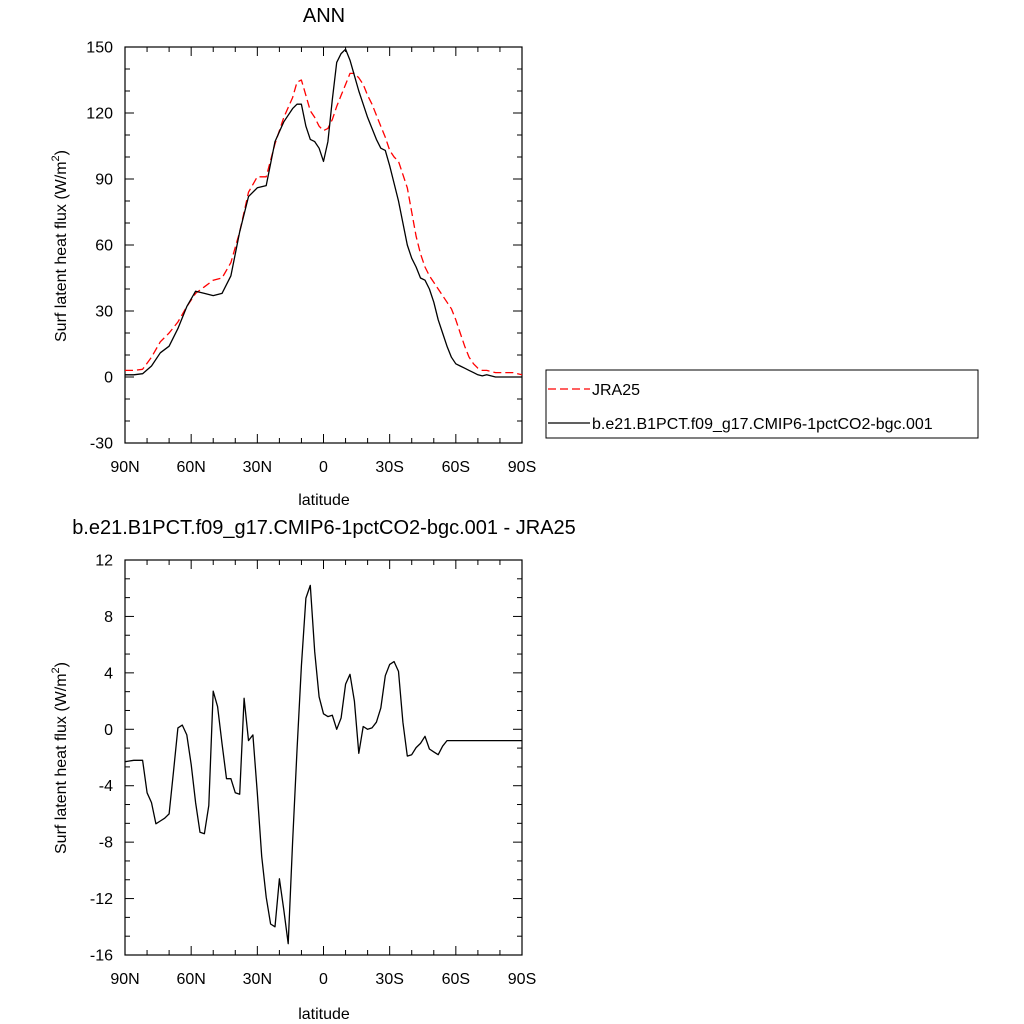 This screenshot has height=1024, width=1024. I want to click on bottom-y-tick-label: 8, so click(108, 617).